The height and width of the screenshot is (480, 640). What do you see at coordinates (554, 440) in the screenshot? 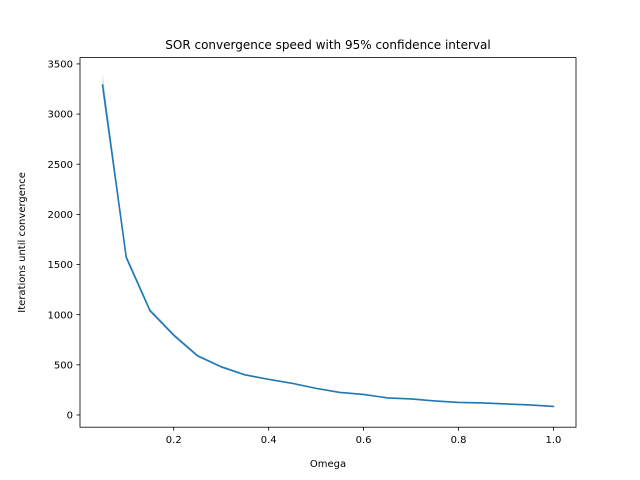
I see `x-tick-label: 1.0` at bounding box center [554, 440].